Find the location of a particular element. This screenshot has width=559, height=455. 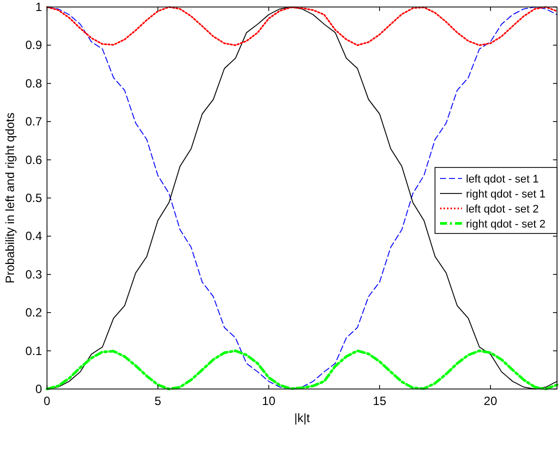

x-tick-label: 20 is located at coordinates (491, 401).